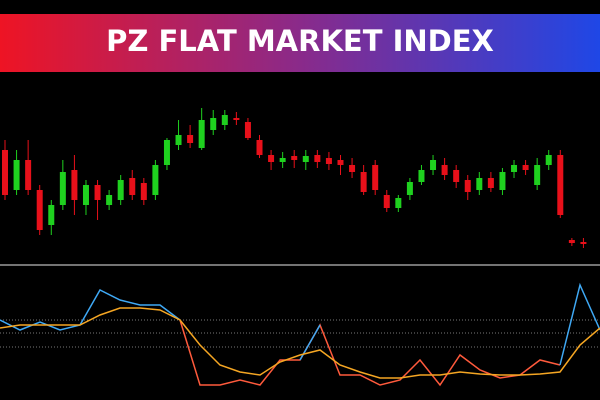  I want to click on chart-title: PZ FLAT MARKET INDEX, so click(300, 41).